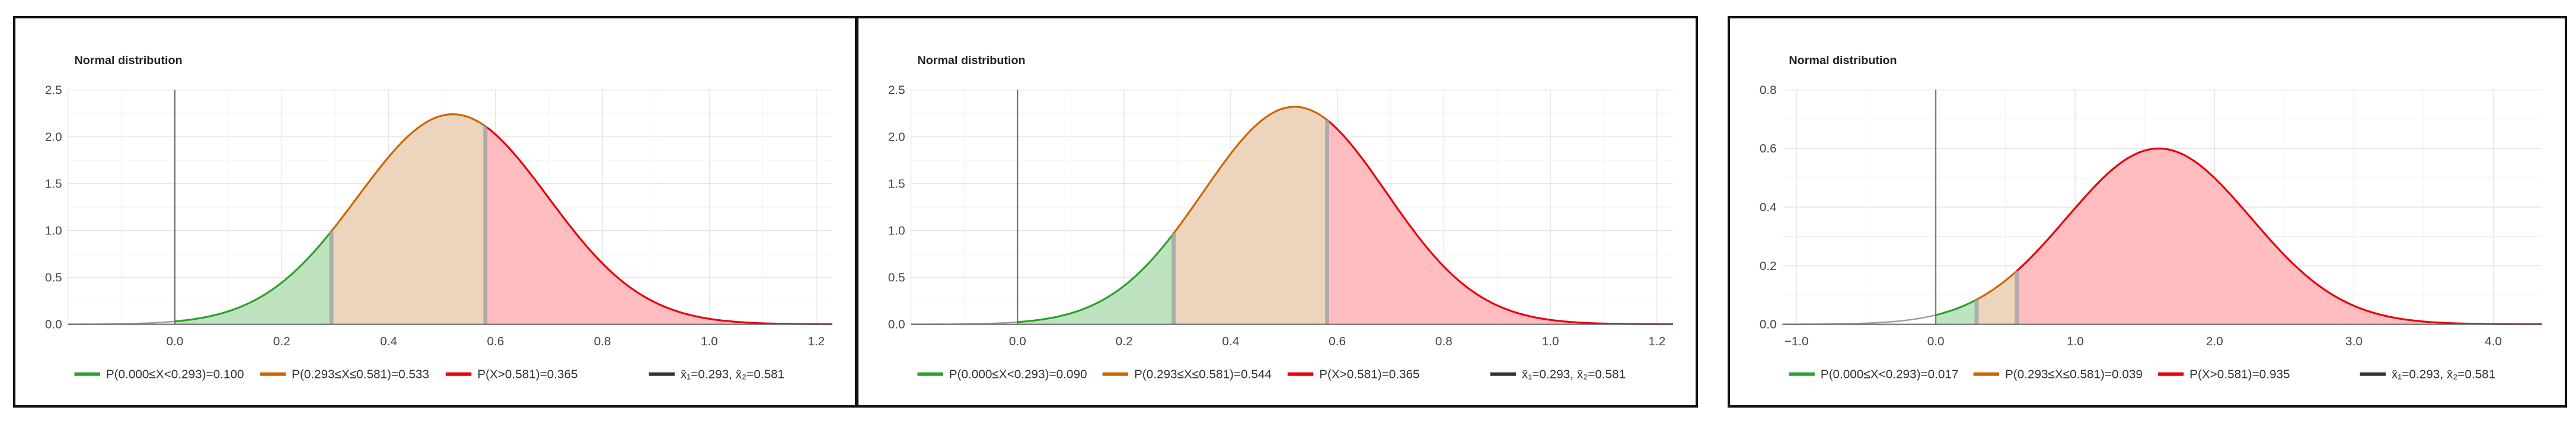  I want to click on legend-left-probability-label: P(0.000≤X<0.293)=0.090, so click(1018, 374).